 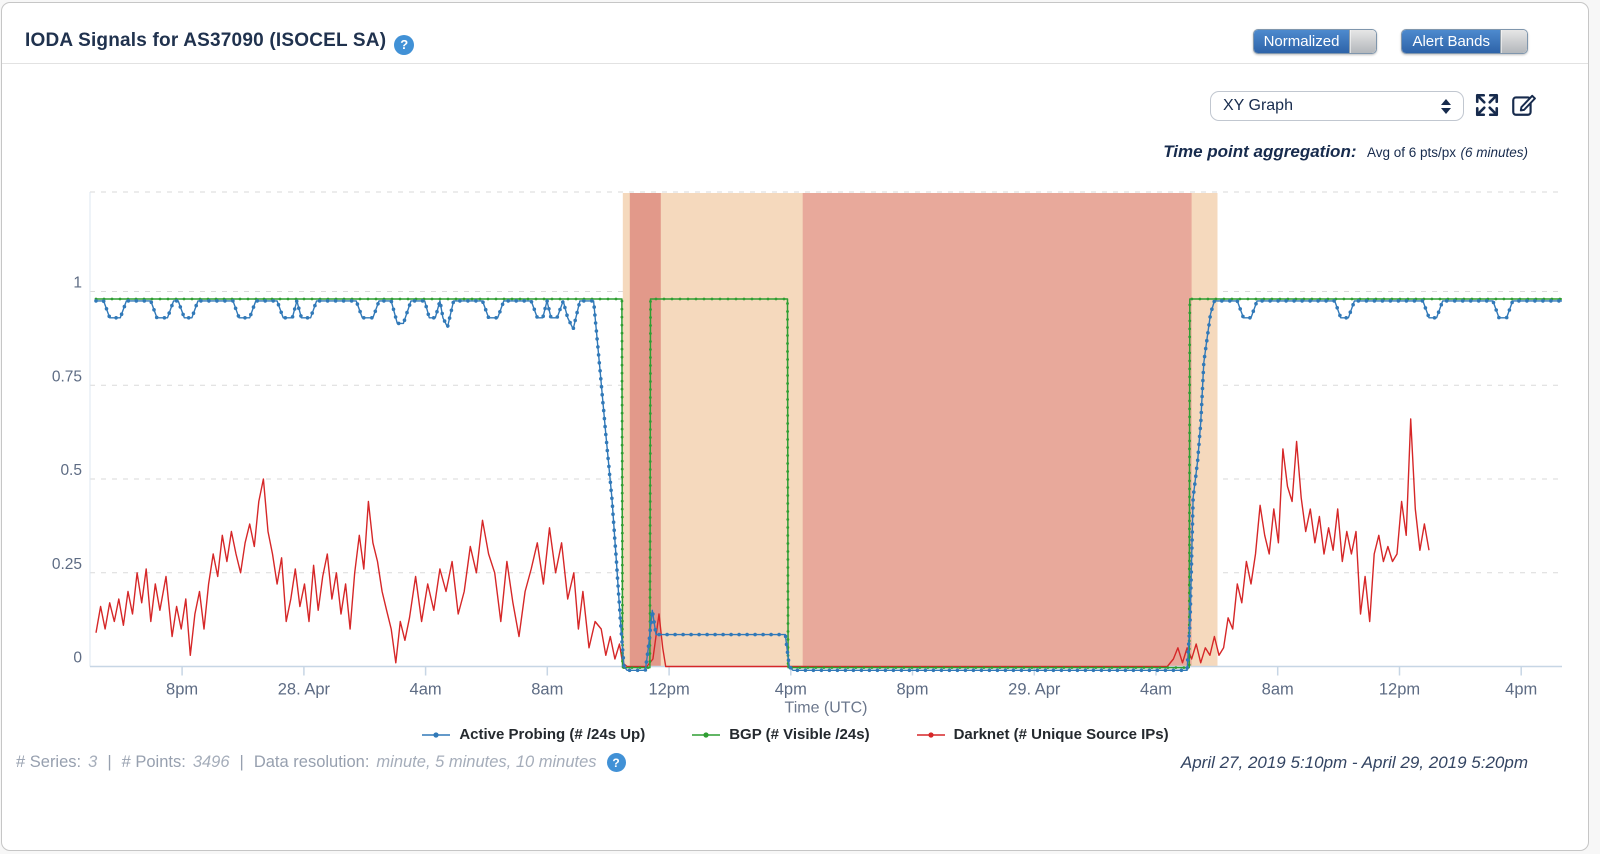 I want to click on edit-chart-icon, so click(x=1523, y=105).